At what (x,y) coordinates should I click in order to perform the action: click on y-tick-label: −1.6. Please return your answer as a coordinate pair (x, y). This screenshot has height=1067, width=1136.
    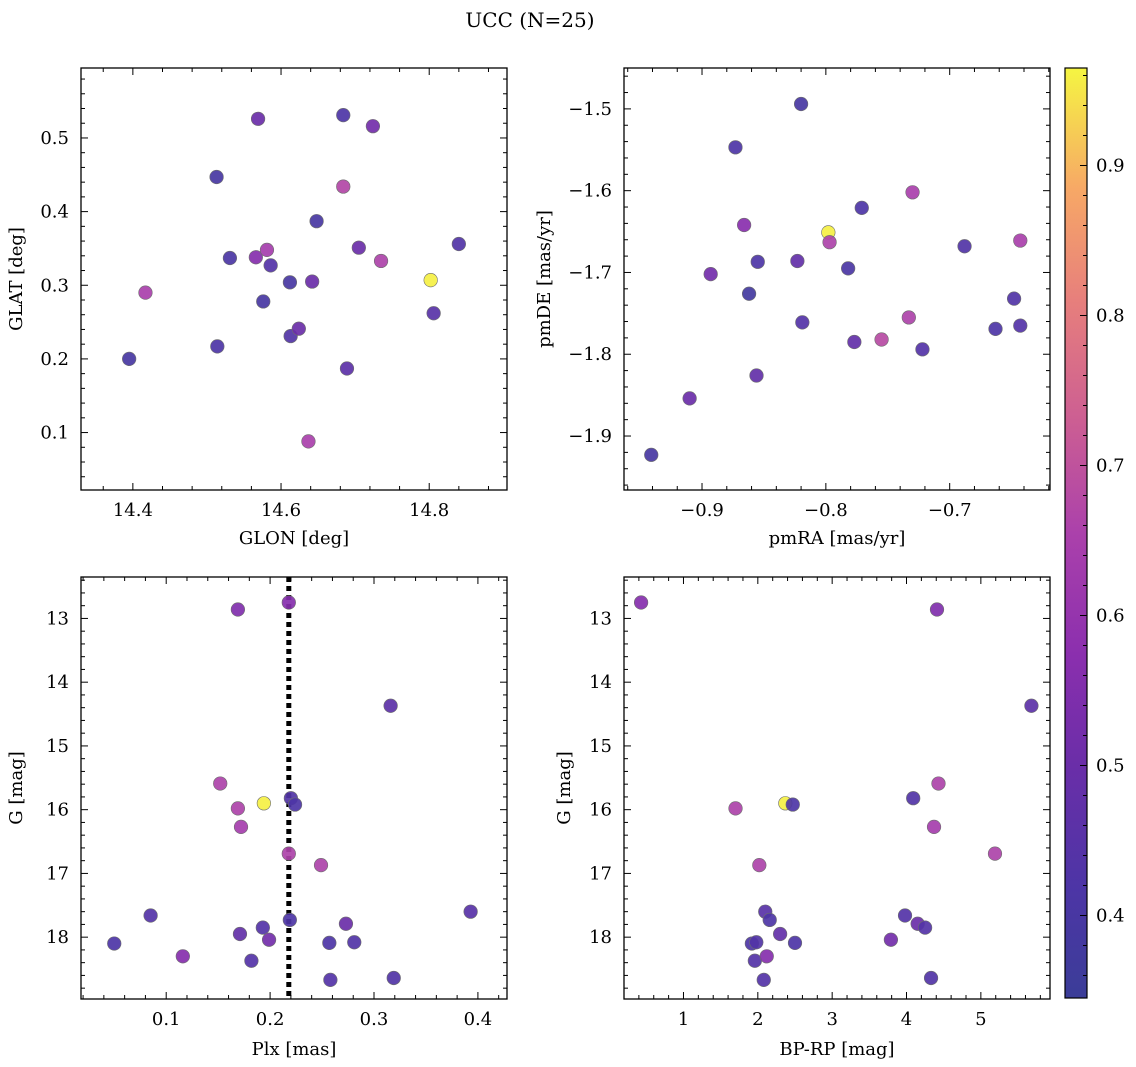
    Looking at the image, I should click on (590, 191).